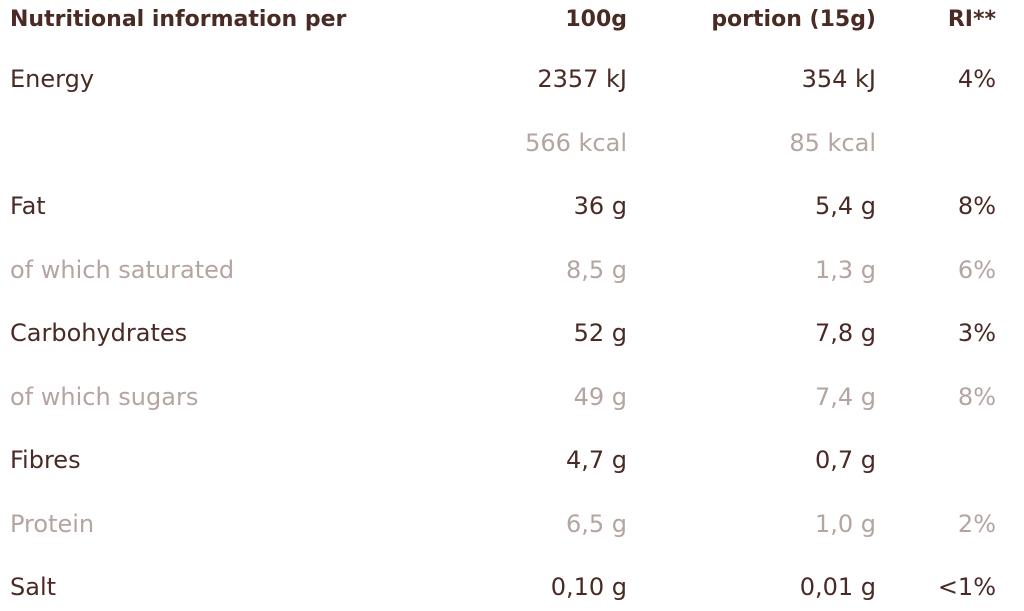 Image resolution: width=1024 pixels, height=611 pixels. Describe the element at coordinates (122, 269) in the screenshot. I see `row-label: of which saturated` at that location.